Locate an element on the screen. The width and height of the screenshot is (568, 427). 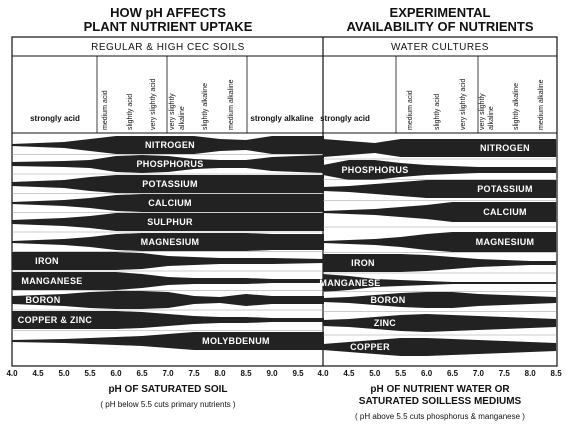
axis-tick-label: 9.5 is located at coordinates (298, 373).